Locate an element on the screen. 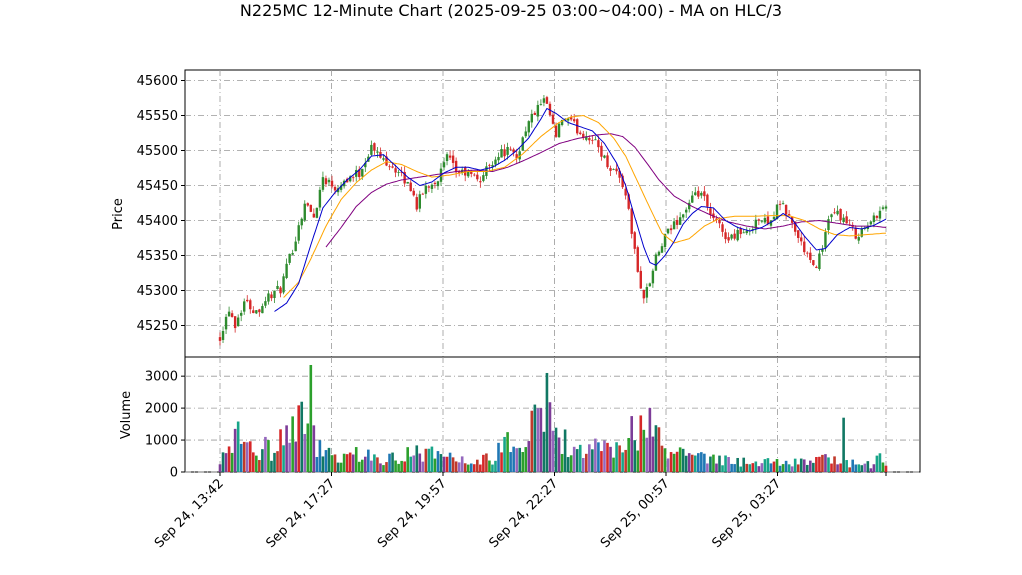 The height and width of the screenshot is (575, 1022). volume-axis-label: Volume is located at coordinates (126, 415).